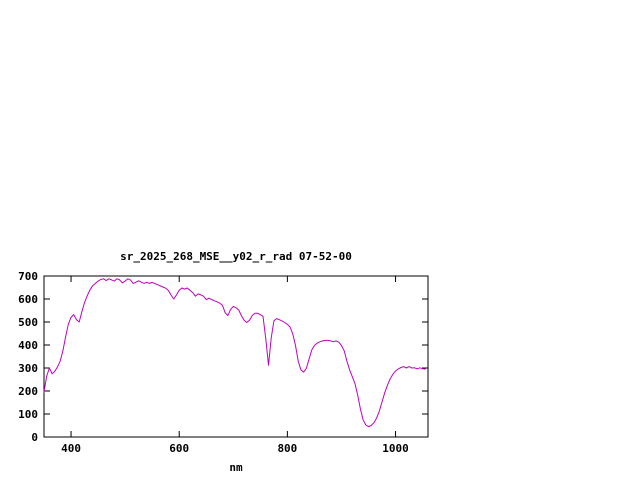 The width and height of the screenshot is (640, 480). Describe the element at coordinates (28, 368) in the screenshot. I see `y-tick-label: 300` at that location.